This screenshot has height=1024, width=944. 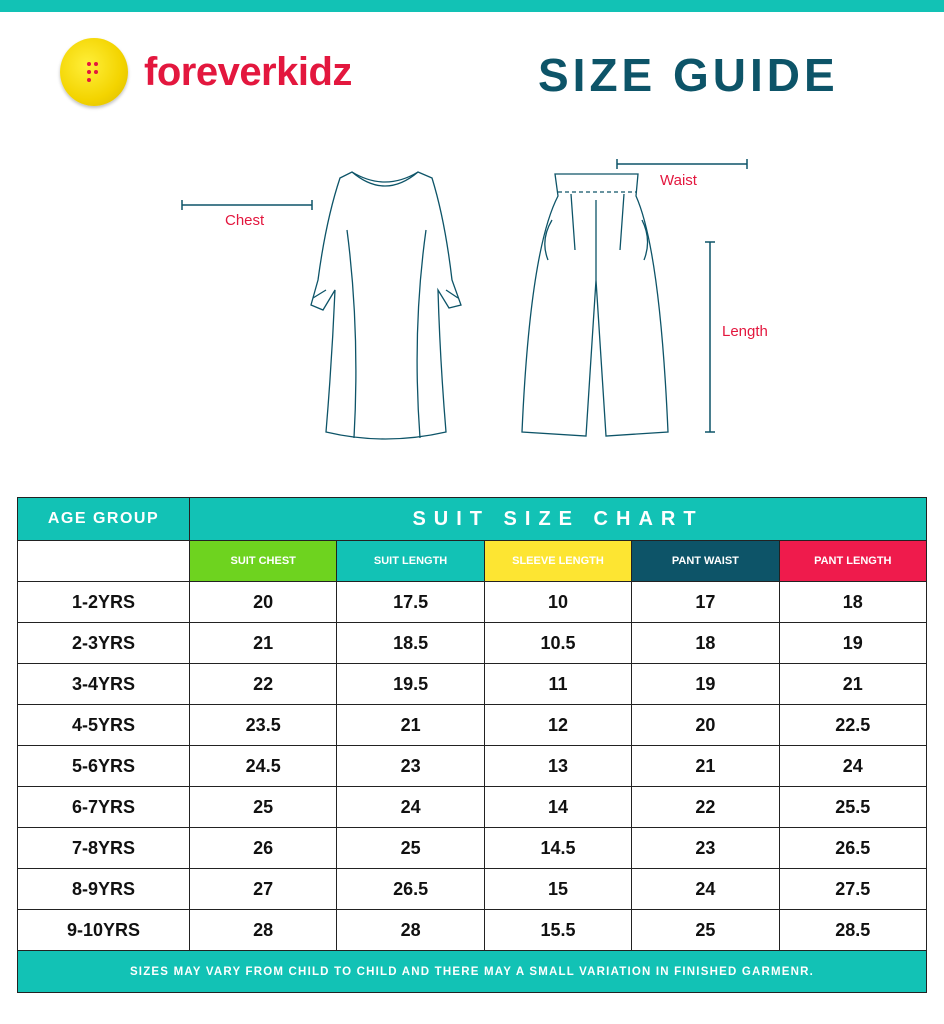 I want to click on table-row: 7-8YRS 26 25 14.5 23 26.5, so click(x=472, y=848).